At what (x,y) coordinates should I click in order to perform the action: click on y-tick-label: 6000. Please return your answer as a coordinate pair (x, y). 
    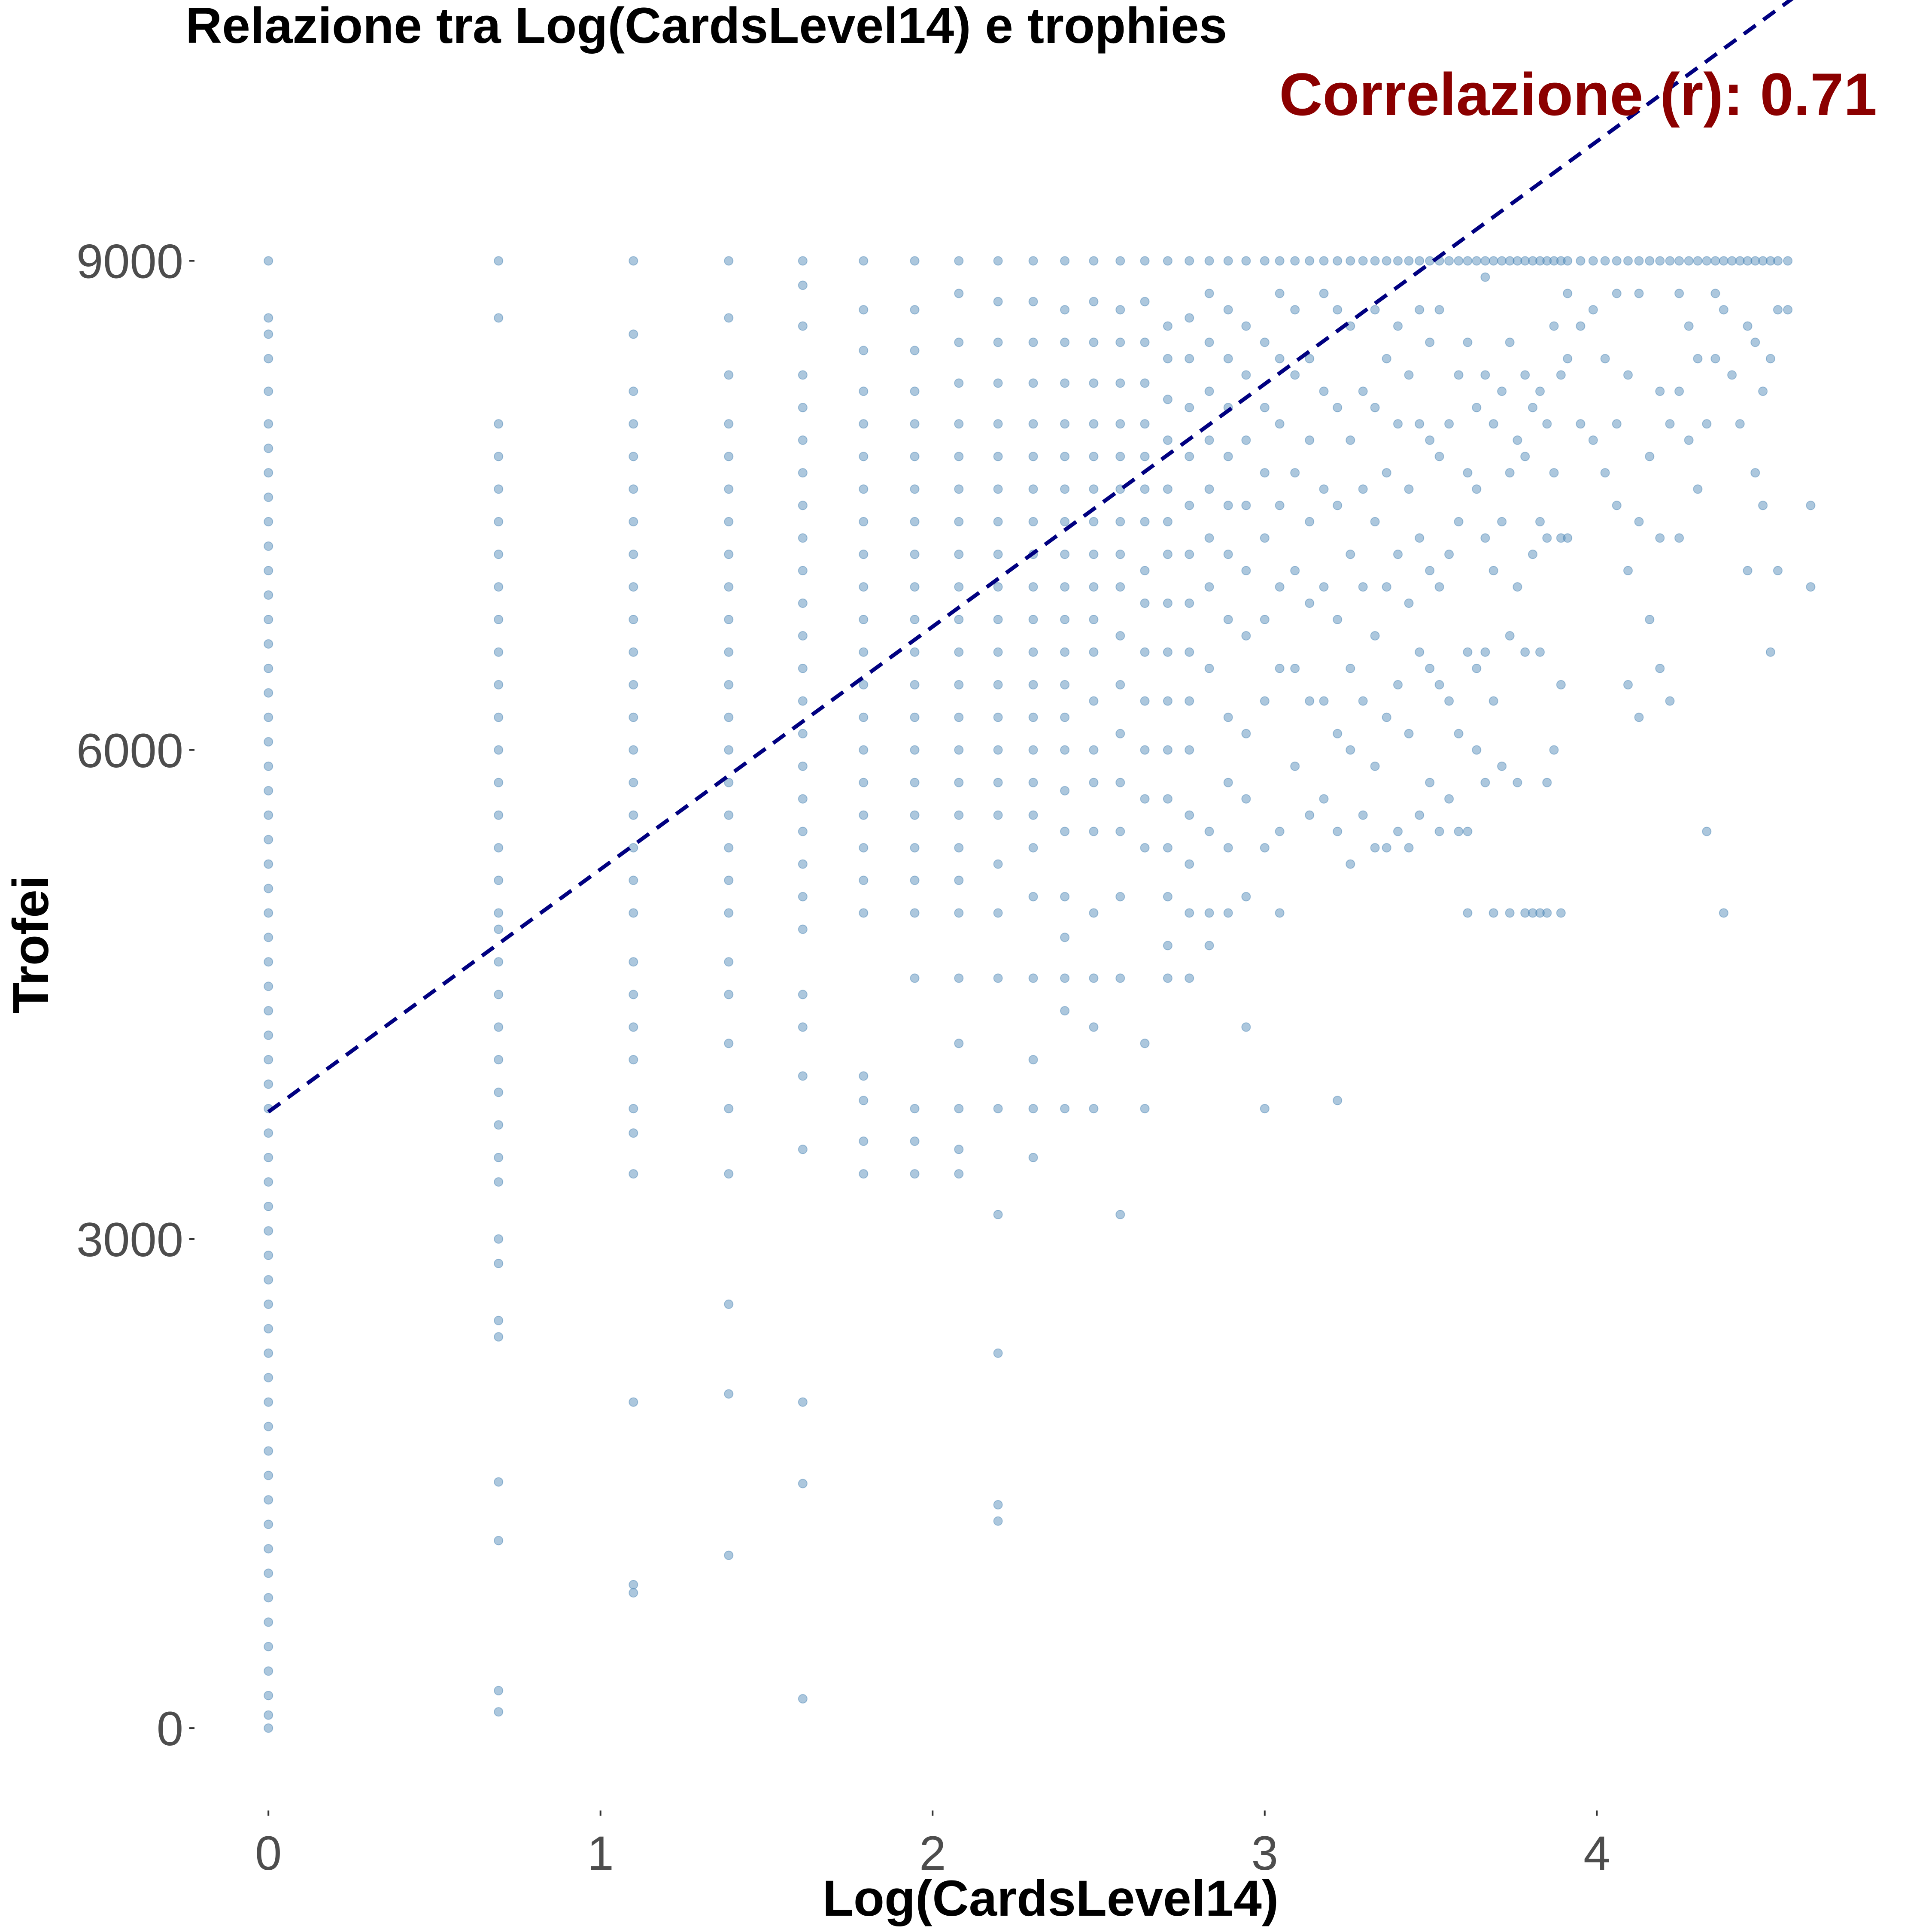
    Looking at the image, I should click on (129, 751).